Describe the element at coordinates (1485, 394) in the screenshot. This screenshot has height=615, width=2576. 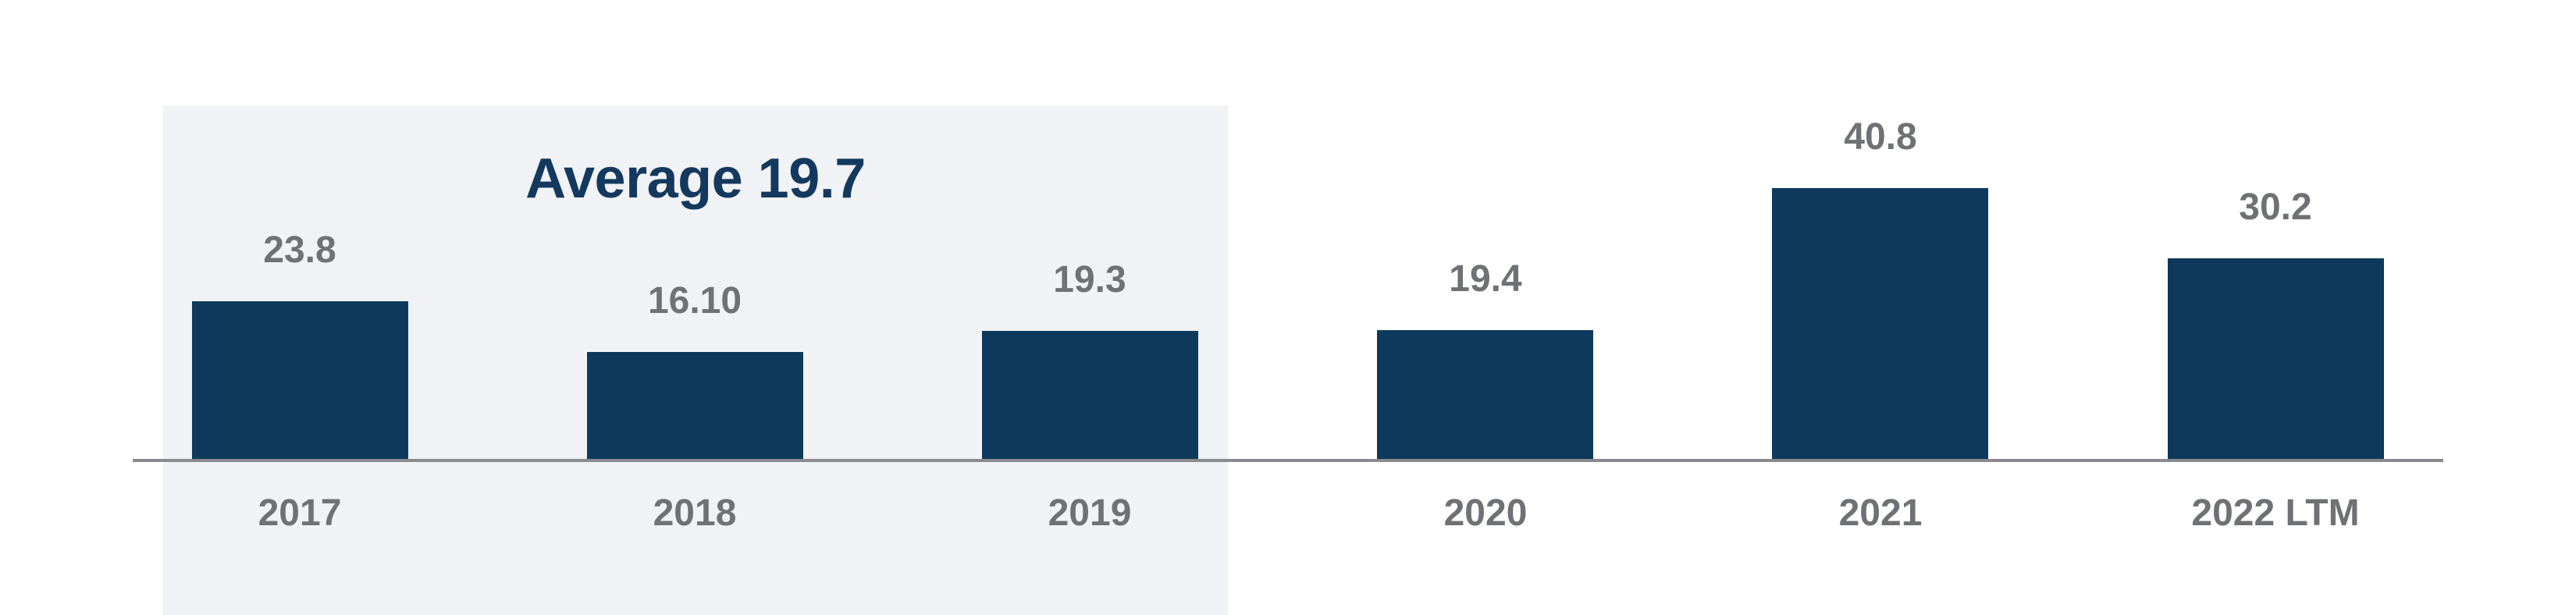
I see `bar-2020` at that location.